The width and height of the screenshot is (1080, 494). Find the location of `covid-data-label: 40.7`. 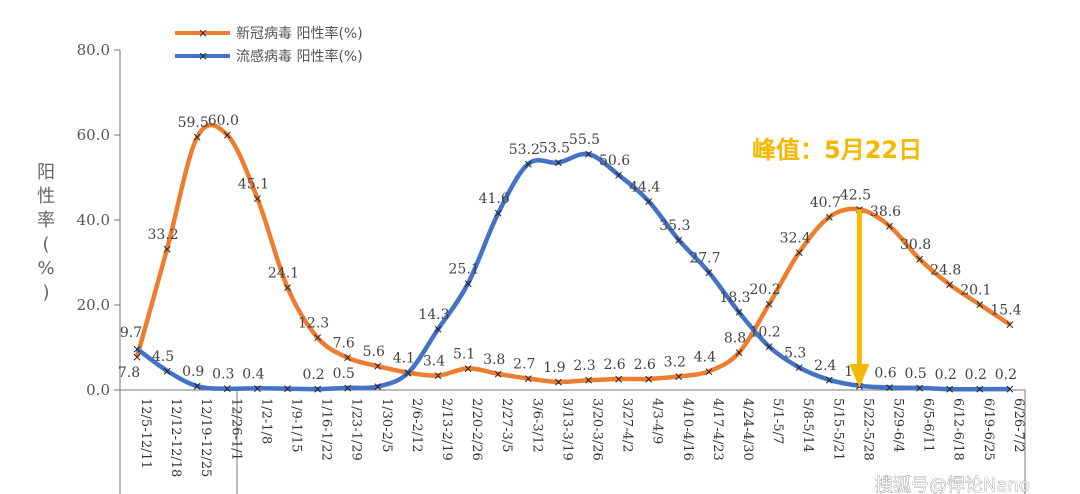

covid-data-label: 40.7 is located at coordinates (825, 203).